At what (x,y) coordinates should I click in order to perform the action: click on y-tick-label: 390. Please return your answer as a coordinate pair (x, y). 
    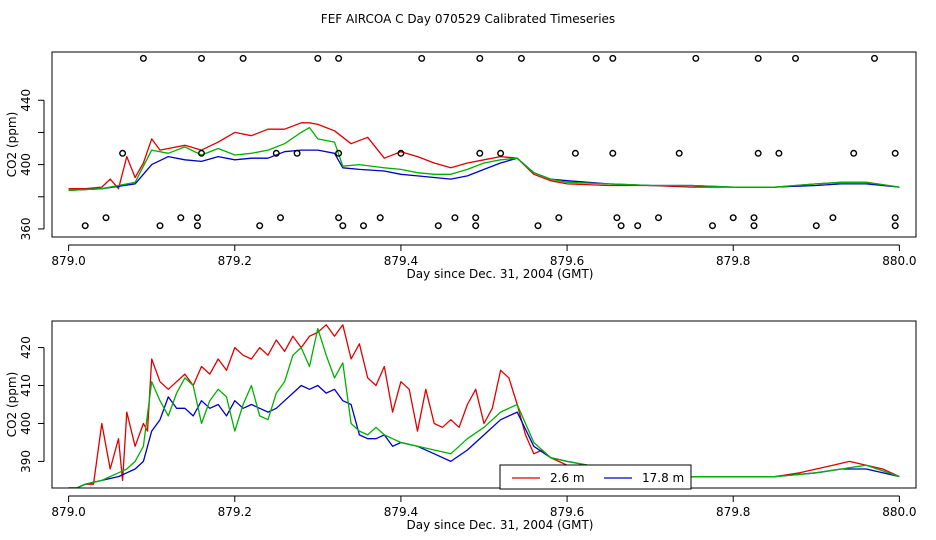
    Looking at the image, I should click on (26, 461).